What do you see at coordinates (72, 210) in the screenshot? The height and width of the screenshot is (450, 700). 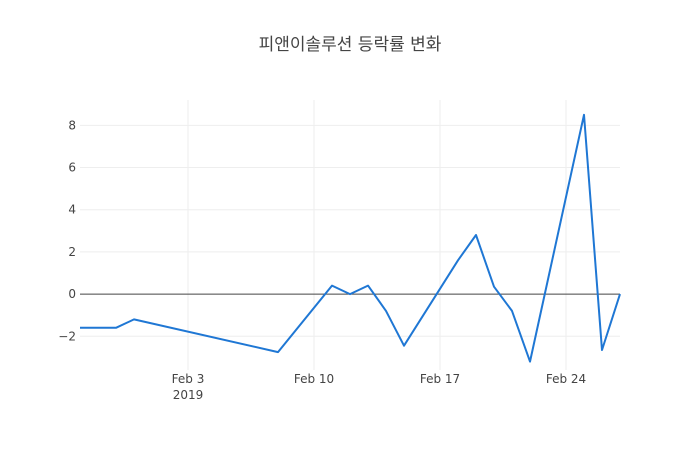 I see `y-tick-label: 4` at bounding box center [72, 210].